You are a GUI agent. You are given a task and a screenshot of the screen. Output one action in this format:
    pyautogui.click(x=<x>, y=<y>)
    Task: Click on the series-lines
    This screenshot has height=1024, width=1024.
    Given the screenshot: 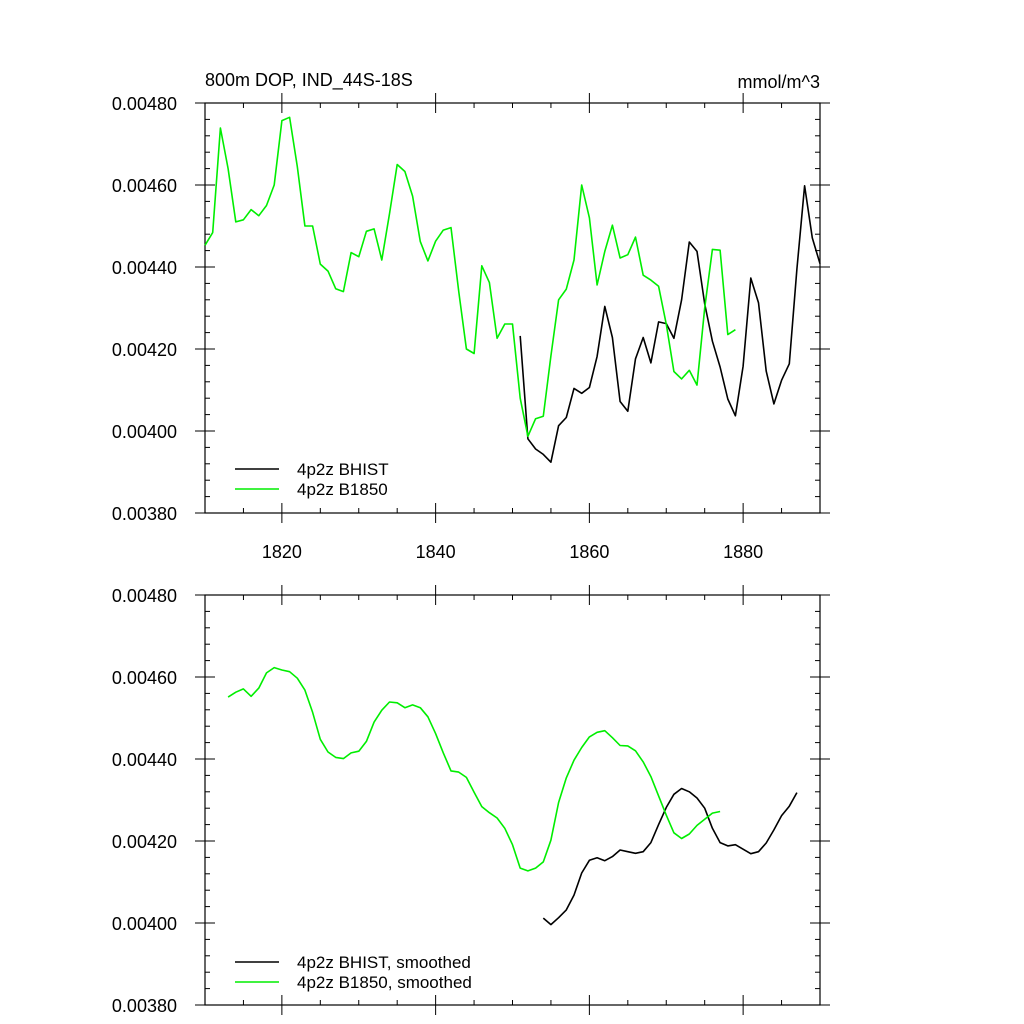 What is the action you would take?
    pyautogui.click(x=512, y=796)
    